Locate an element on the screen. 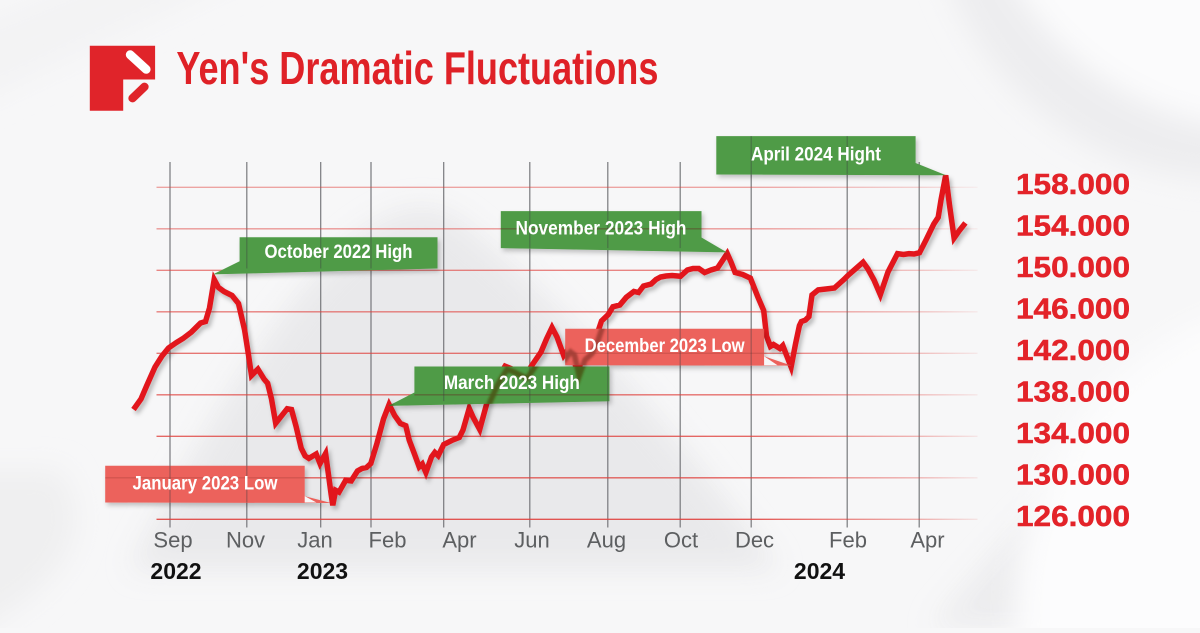  svg-text: Sep is located at coordinates (172, 540).